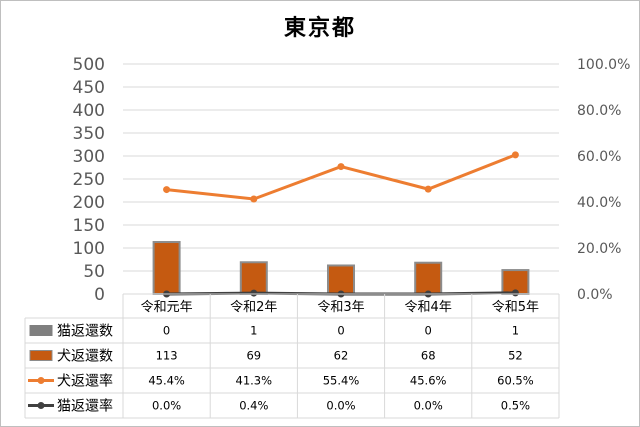 Image resolution: width=640 pixels, height=427 pixels. I want to click on right-tick-label: 40.0%, so click(599, 203).